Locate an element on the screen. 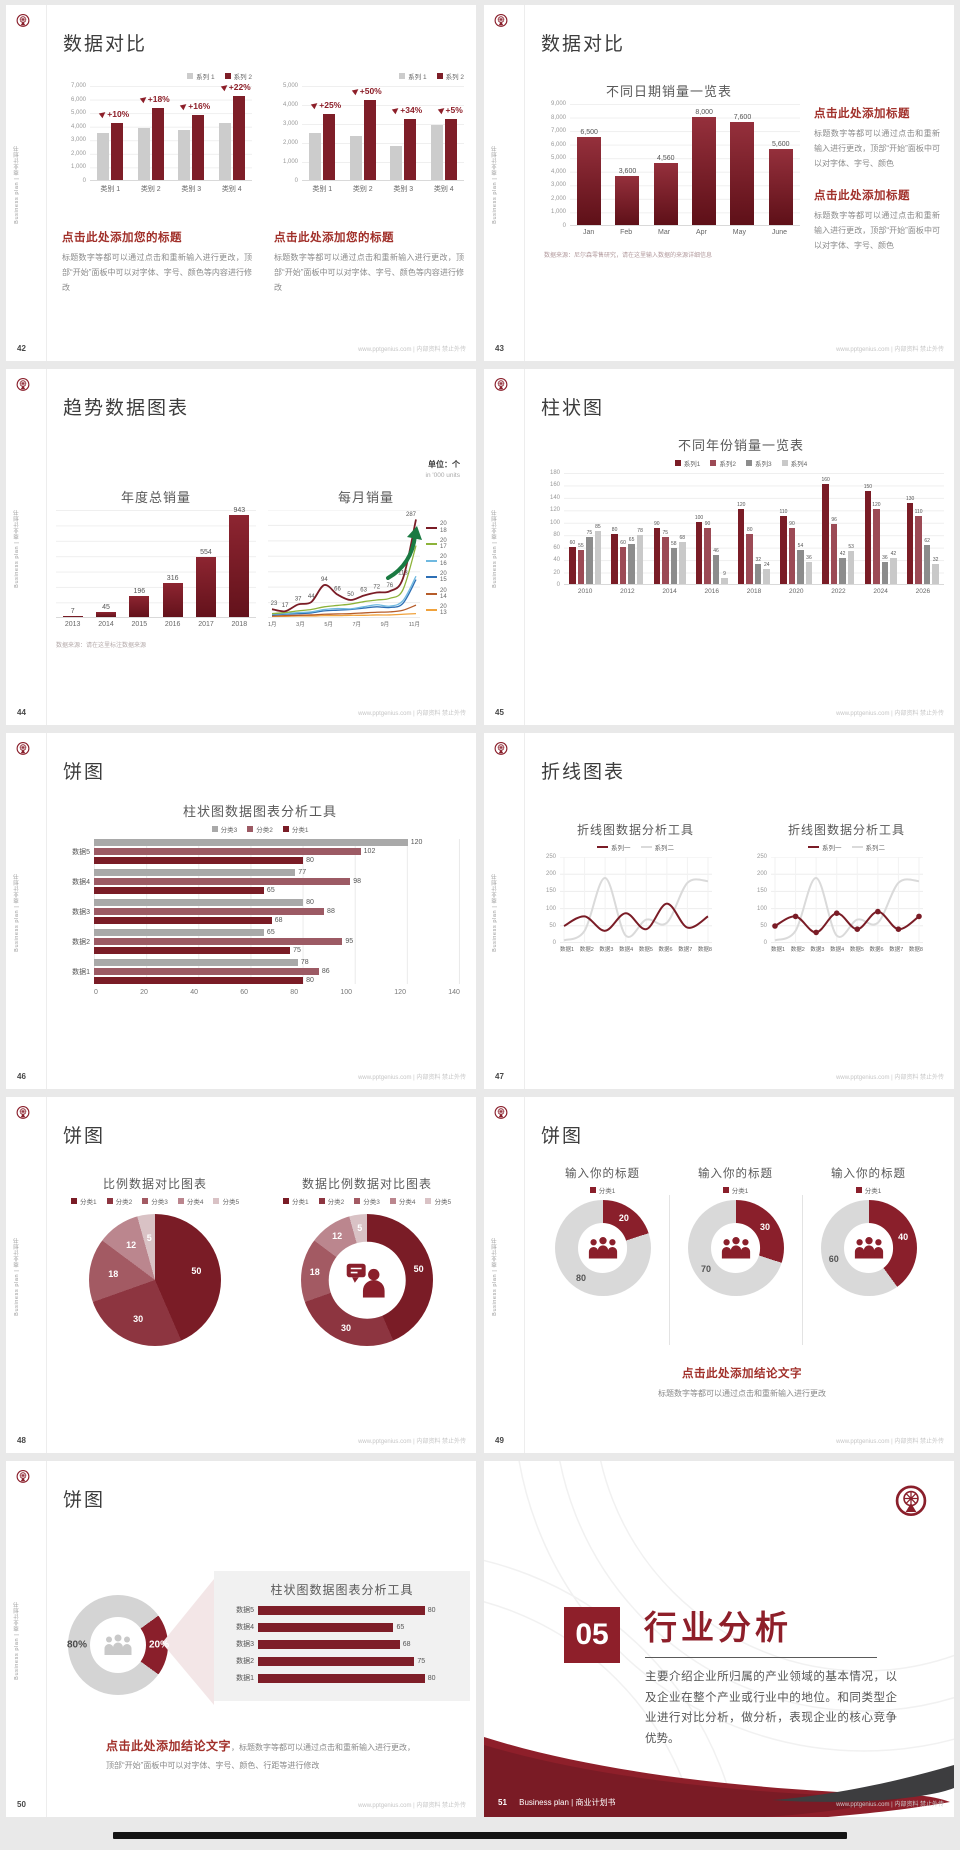 The image size is (960, 1850). chart-title: 柱状图数据图表分析工具 is located at coordinates (259, 811).